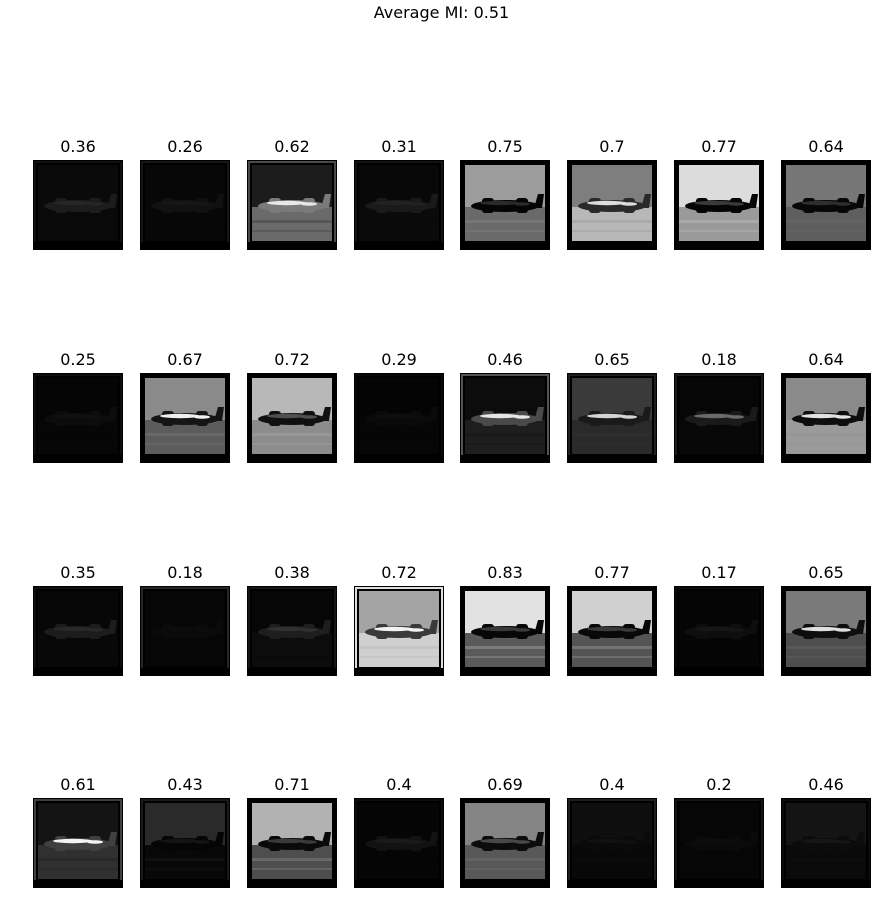 The image size is (883, 910). I want to click on feature-map-cell: 0.29, so click(399, 407).